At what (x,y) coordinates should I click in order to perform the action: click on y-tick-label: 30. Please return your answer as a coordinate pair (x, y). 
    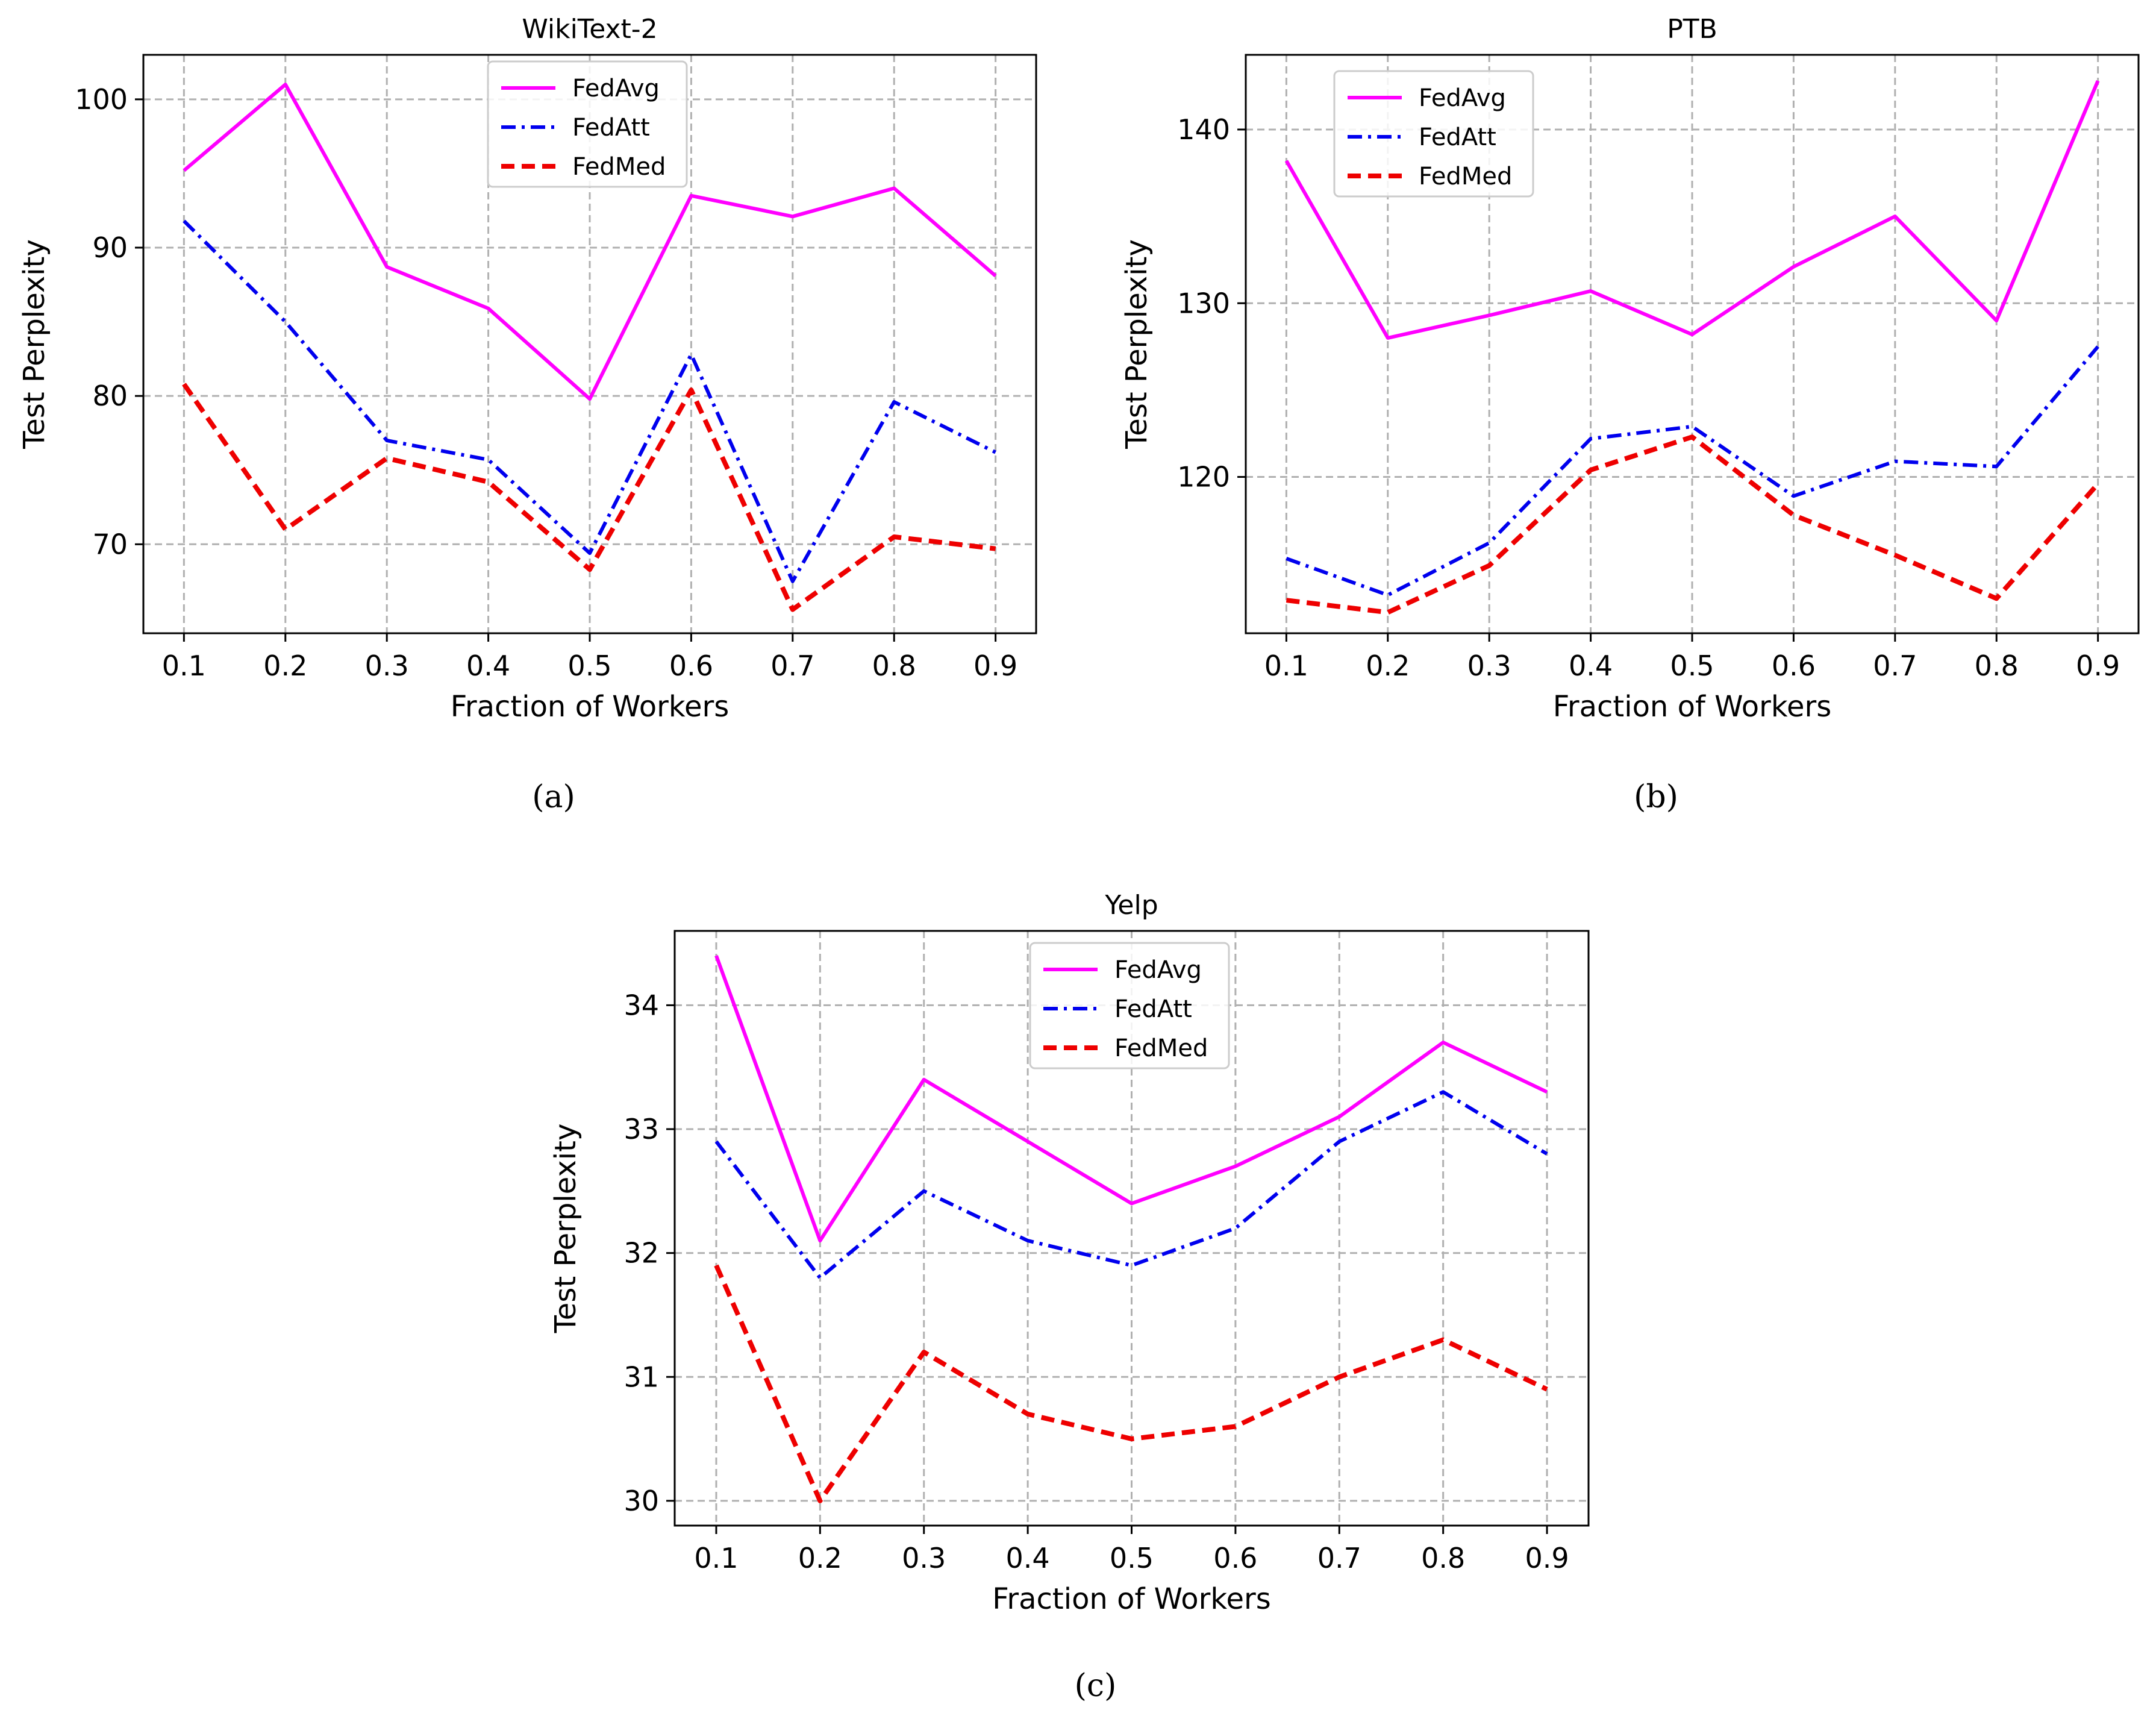
    Looking at the image, I should click on (641, 1501).